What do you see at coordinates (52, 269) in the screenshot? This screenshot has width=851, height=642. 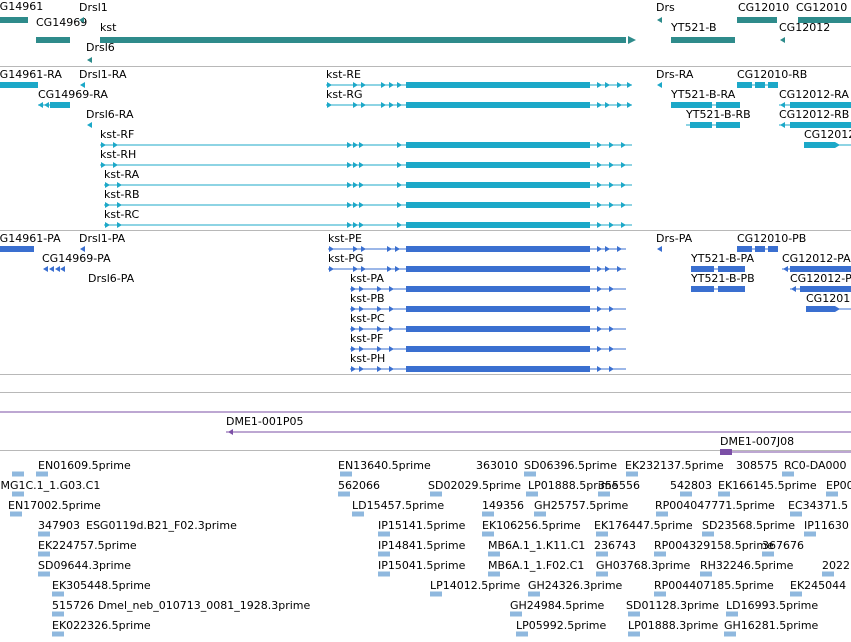 I see `protein-cg14969-pa` at bounding box center [52, 269].